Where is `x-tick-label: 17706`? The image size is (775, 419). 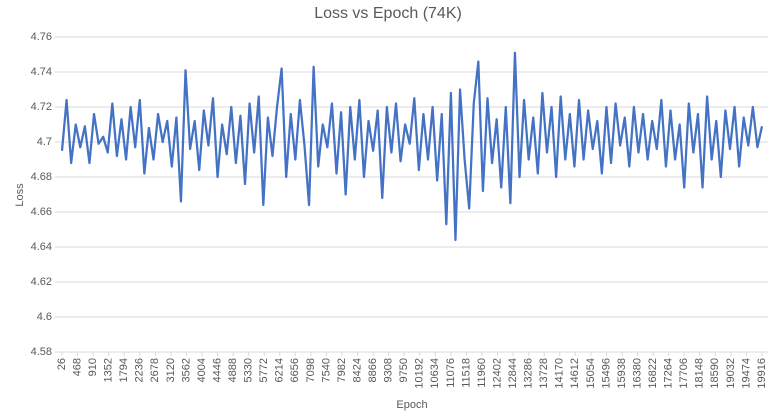 x-tick-label: 17706 is located at coordinates (684, 373).